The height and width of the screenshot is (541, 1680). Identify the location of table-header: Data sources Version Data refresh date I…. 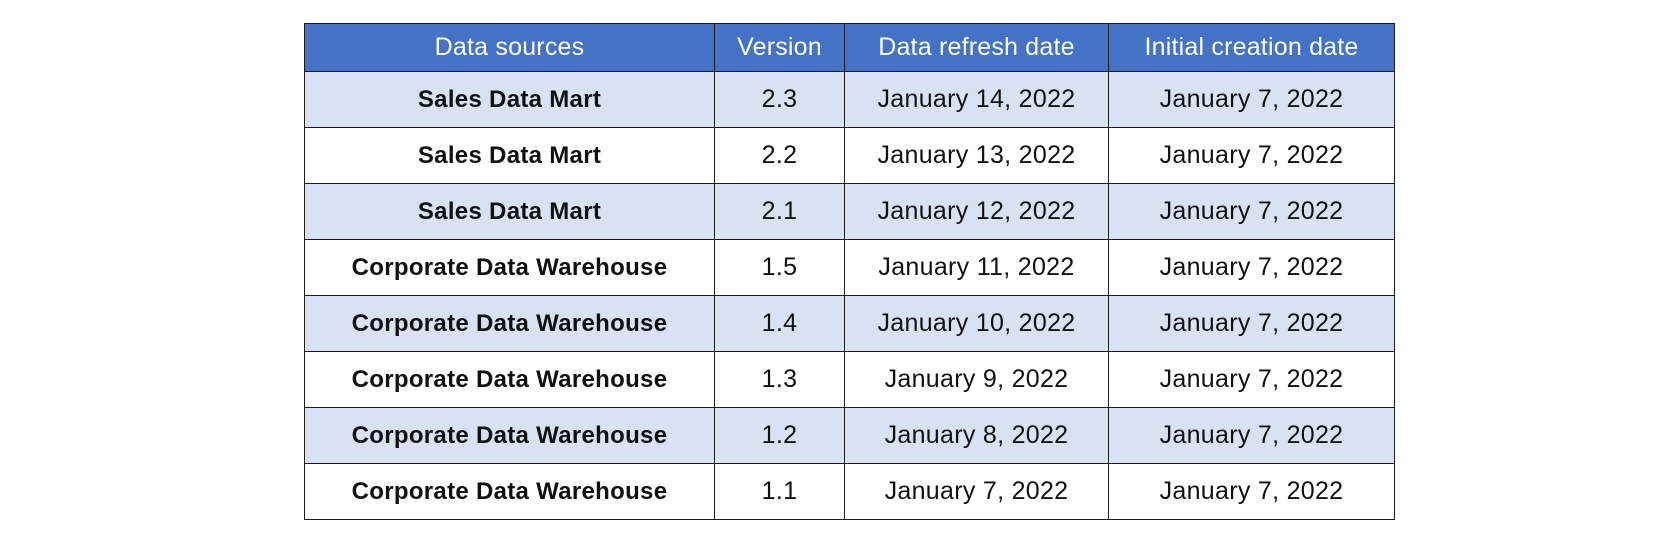
(849, 47).